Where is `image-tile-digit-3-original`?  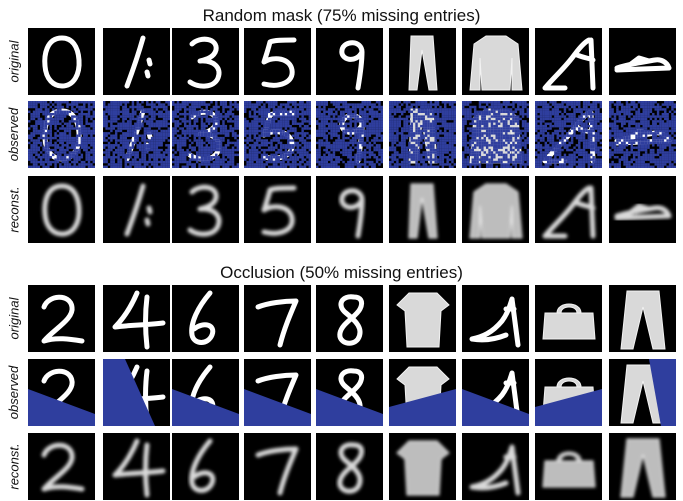 image-tile-digit-3-original is located at coordinates (205, 61).